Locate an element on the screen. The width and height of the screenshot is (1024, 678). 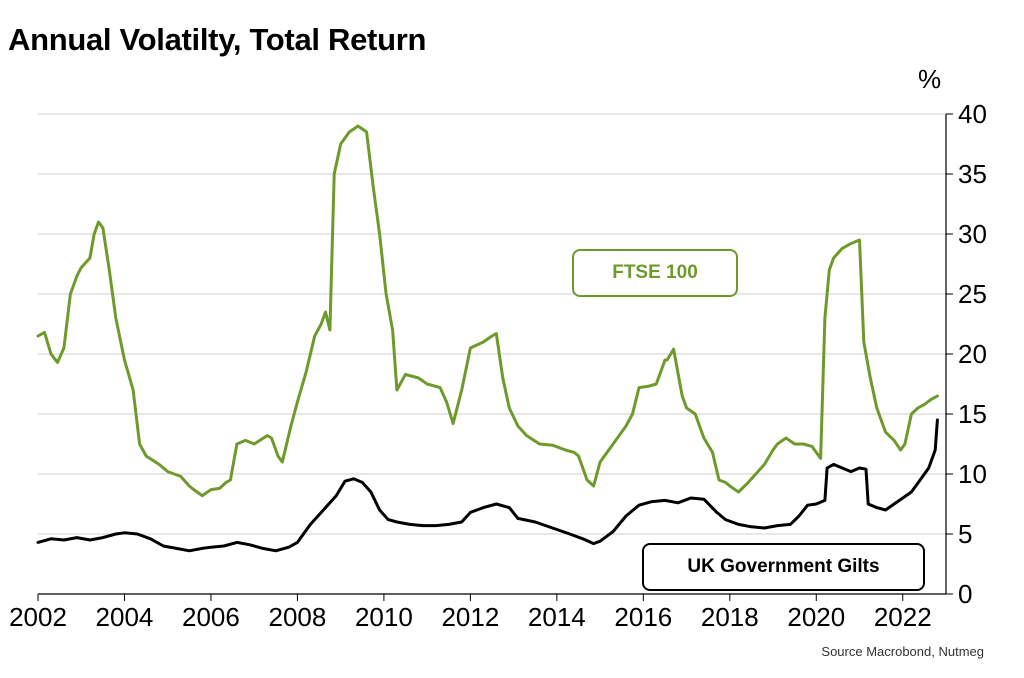
x-tick-label-2010: 2010 is located at coordinates (384, 617).